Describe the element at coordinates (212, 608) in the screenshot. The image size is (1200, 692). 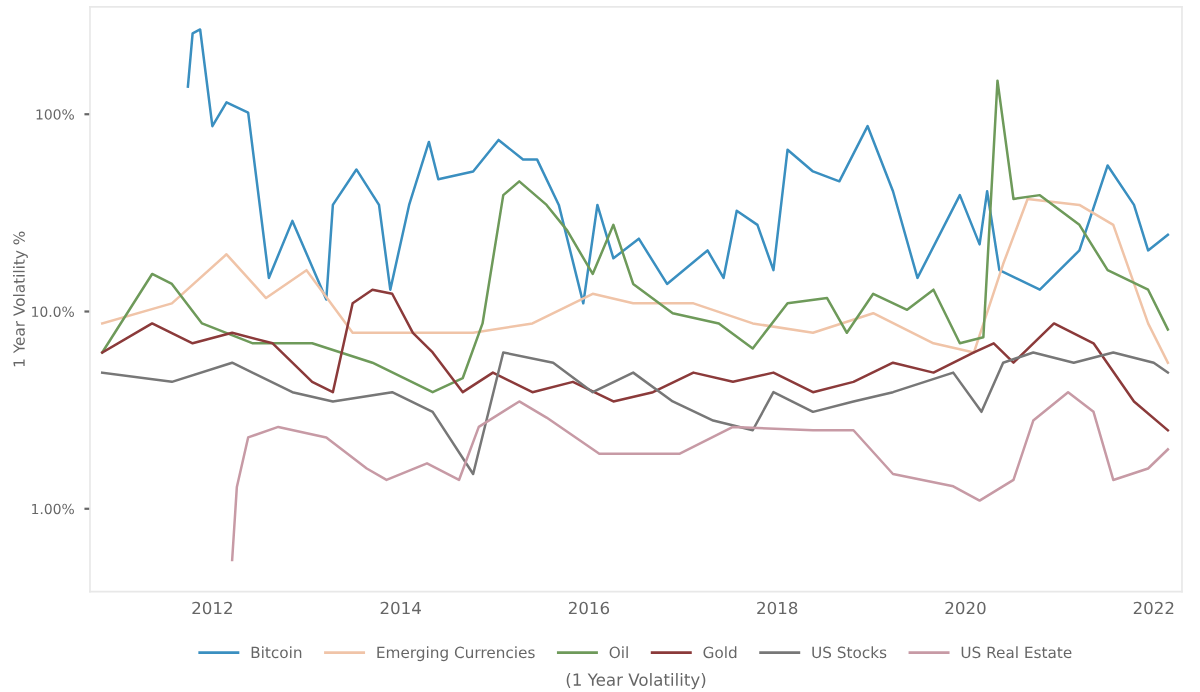
I see `x-tick-label: 2012` at that location.